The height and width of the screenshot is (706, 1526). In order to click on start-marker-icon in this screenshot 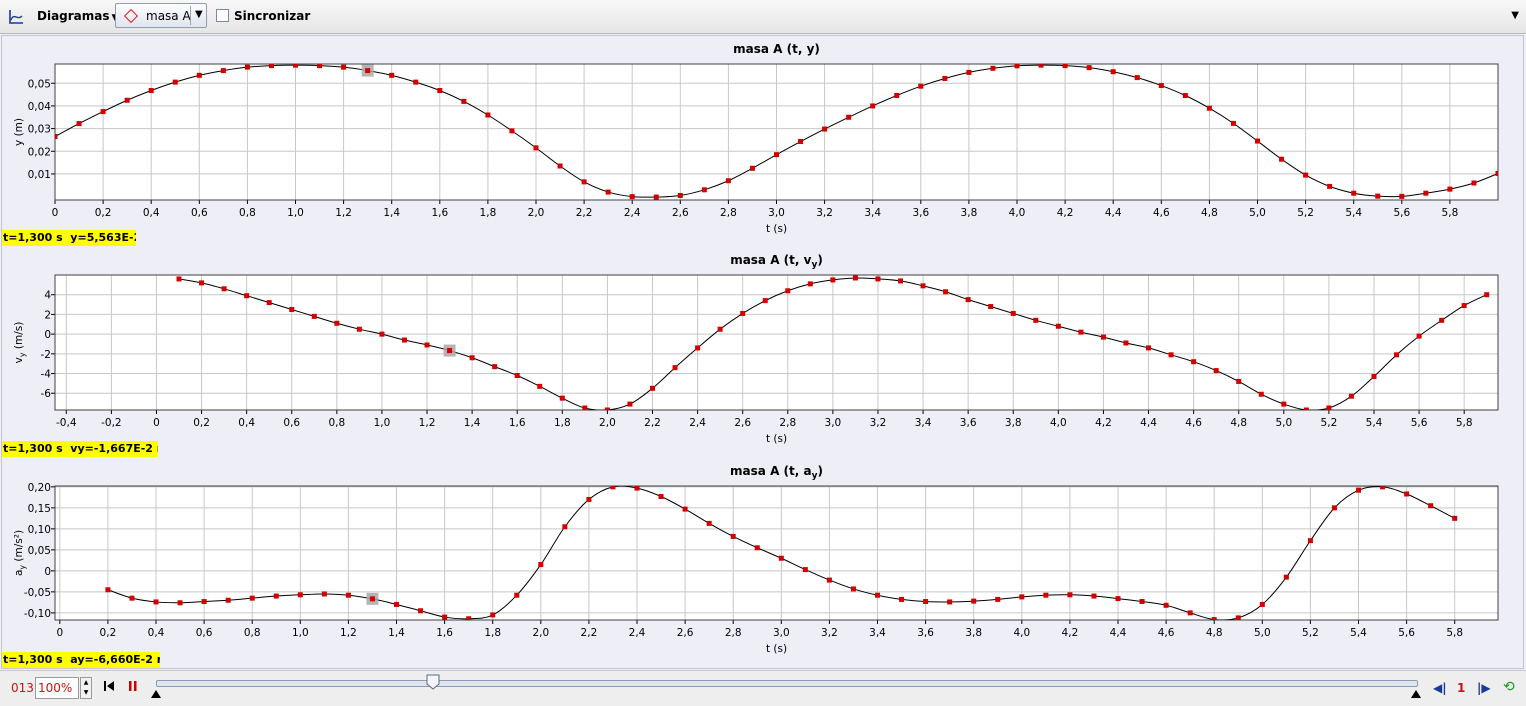, I will do `click(156, 694)`.